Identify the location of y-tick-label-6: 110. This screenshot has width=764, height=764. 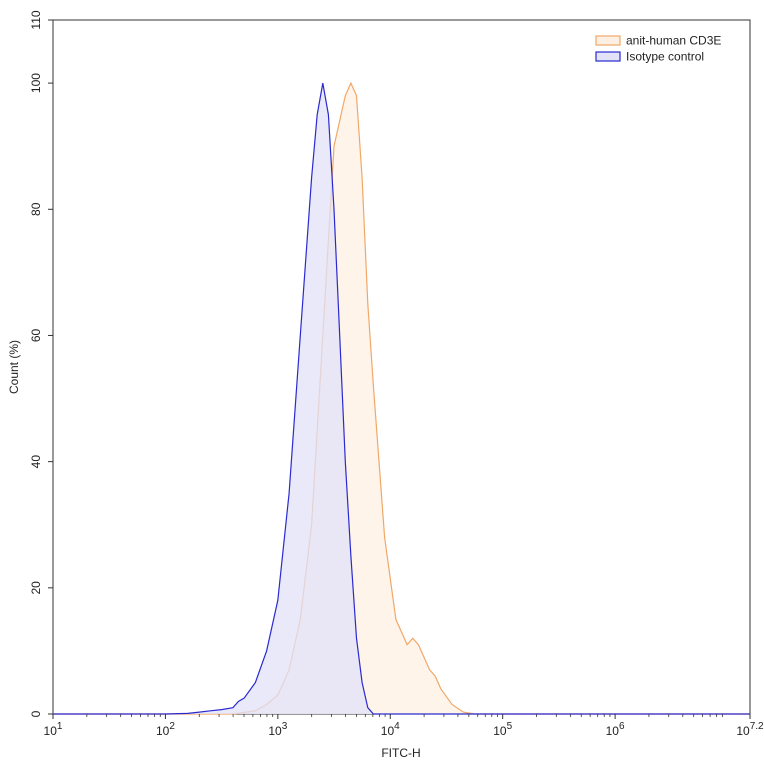
(36, 19).